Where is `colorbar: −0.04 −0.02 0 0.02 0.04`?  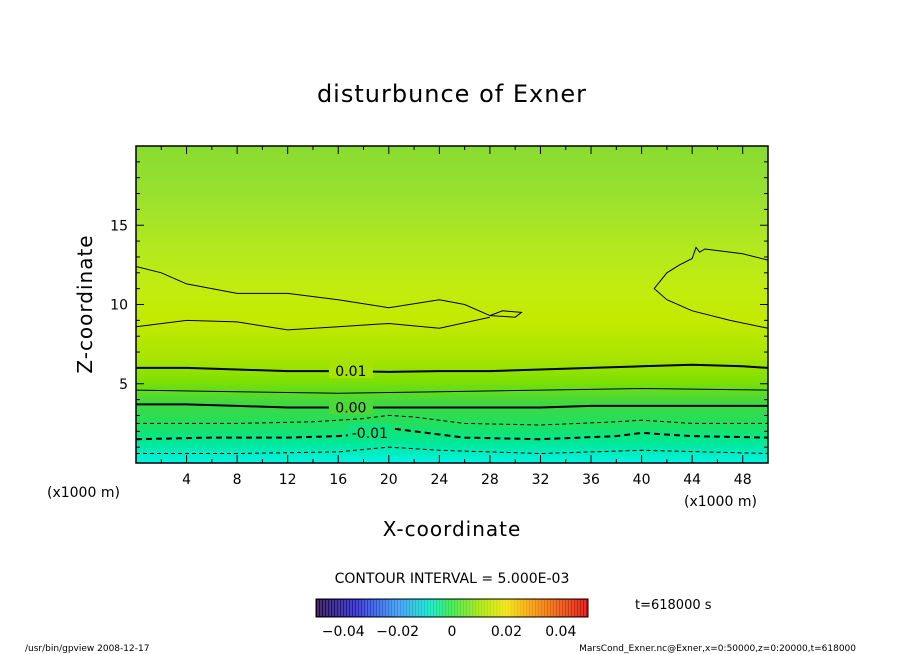
colorbar: −0.04 −0.02 0 0.02 0.04 is located at coordinates (452, 619).